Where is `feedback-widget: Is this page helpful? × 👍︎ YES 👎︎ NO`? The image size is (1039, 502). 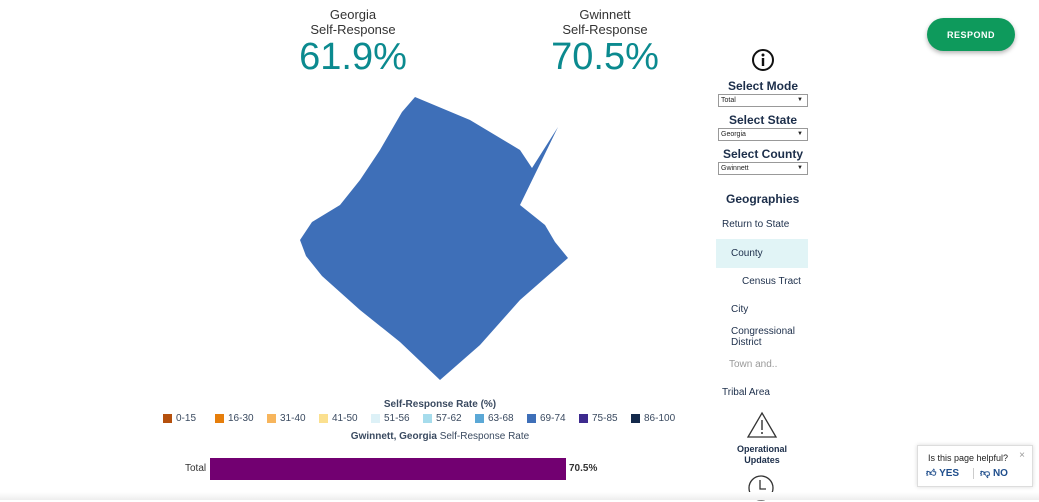
feedback-widget: Is this page helpful? × 👍︎ YES 👎︎ NO is located at coordinates (975, 466).